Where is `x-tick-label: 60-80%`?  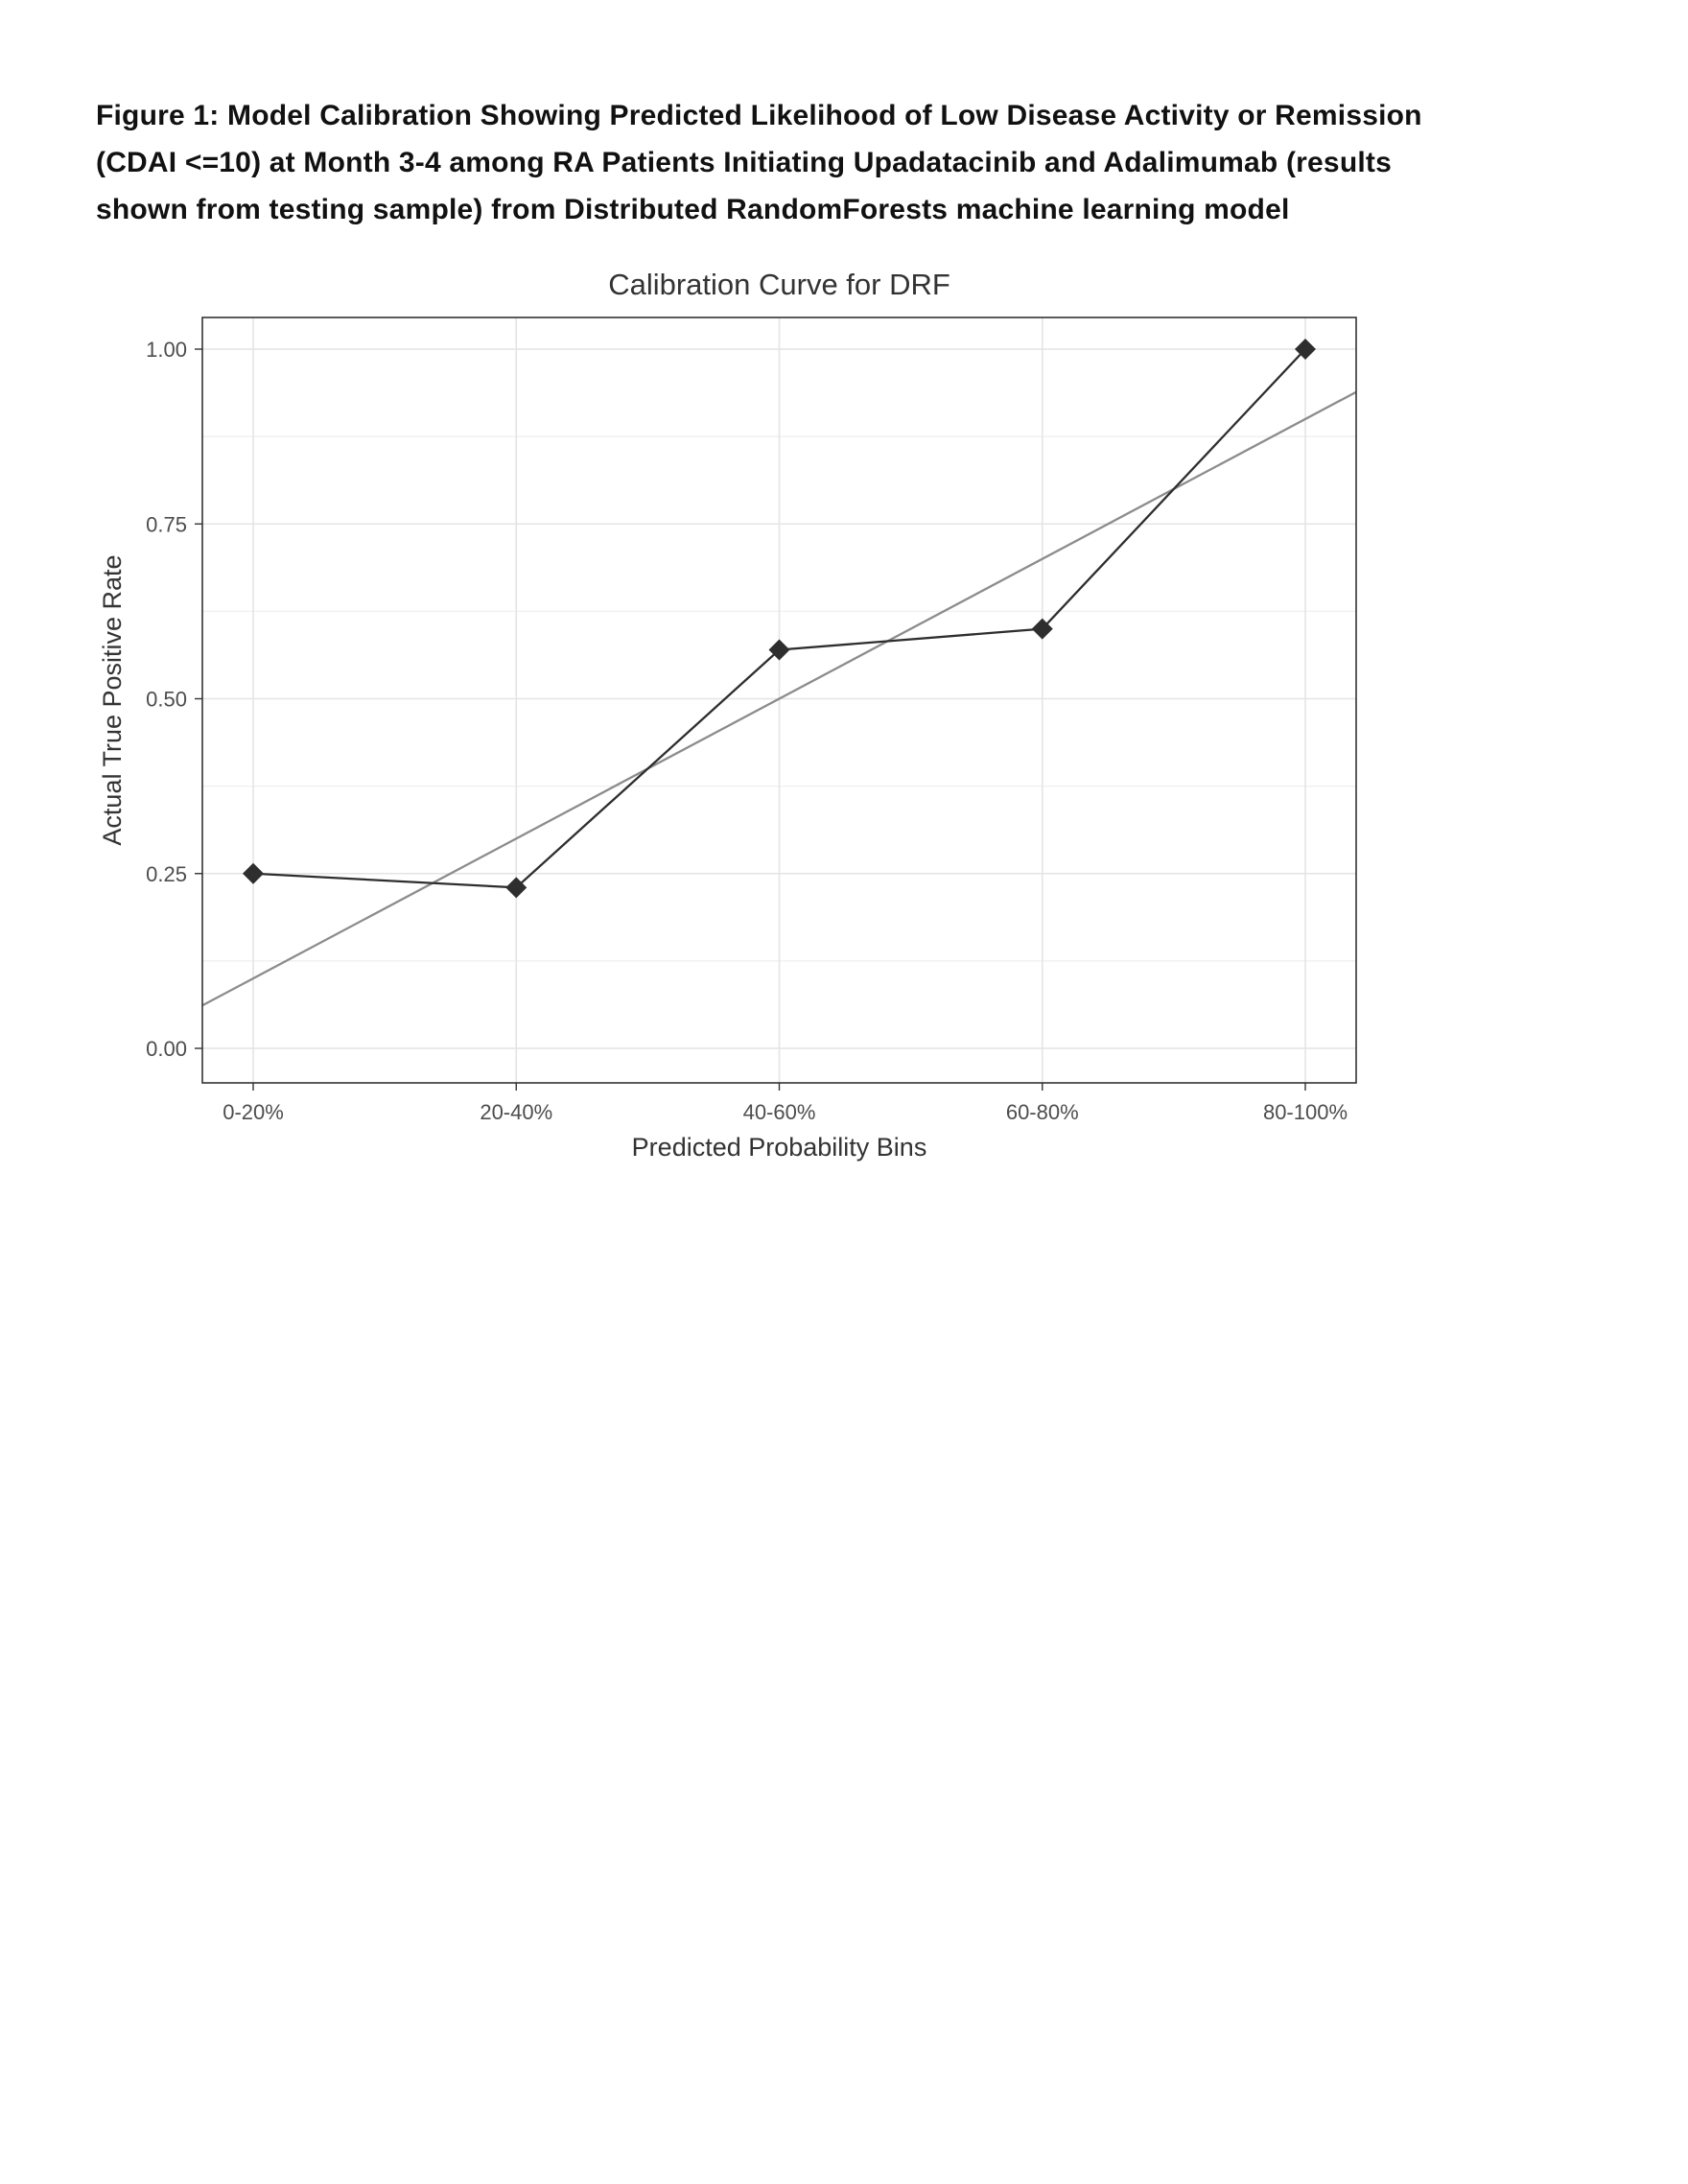 x-tick-label: 60-80% is located at coordinates (1043, 1112).